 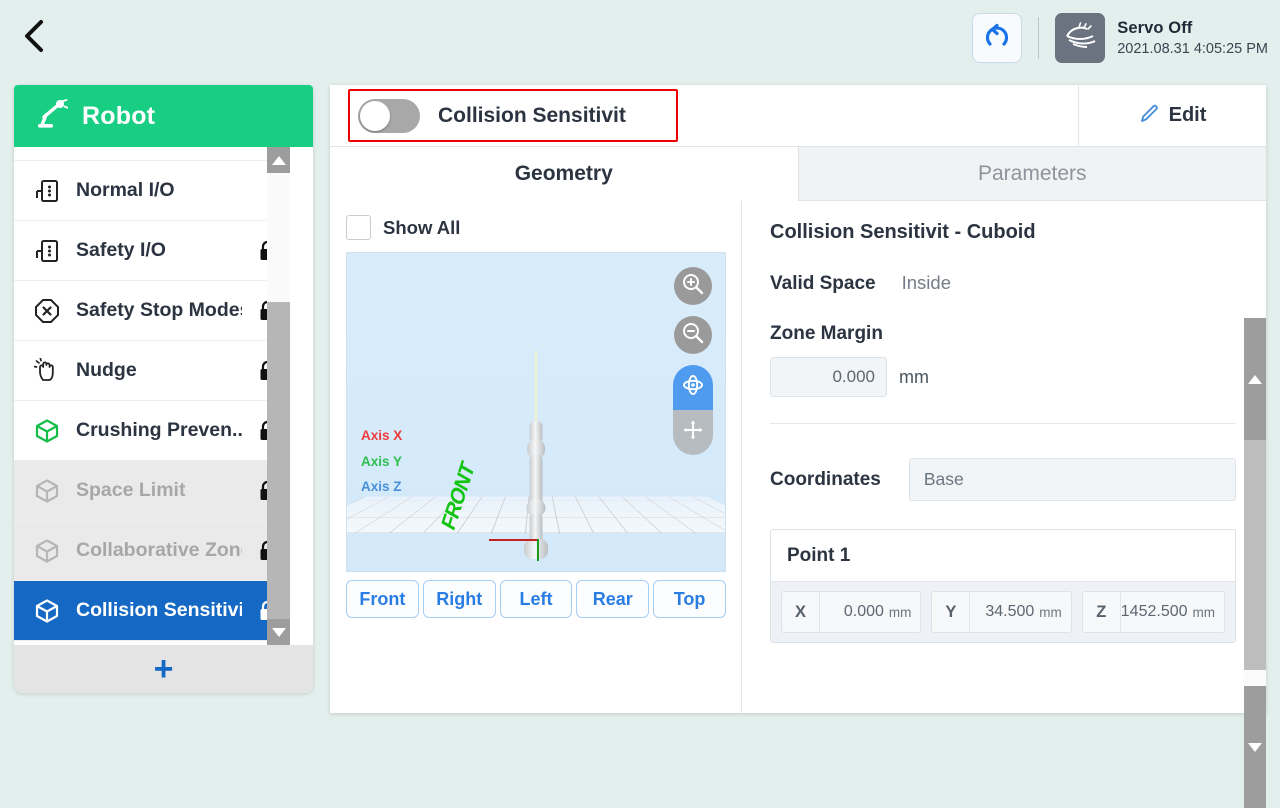 I want to click on details-scrollbar-thumb, so click(x=1255, y=555).